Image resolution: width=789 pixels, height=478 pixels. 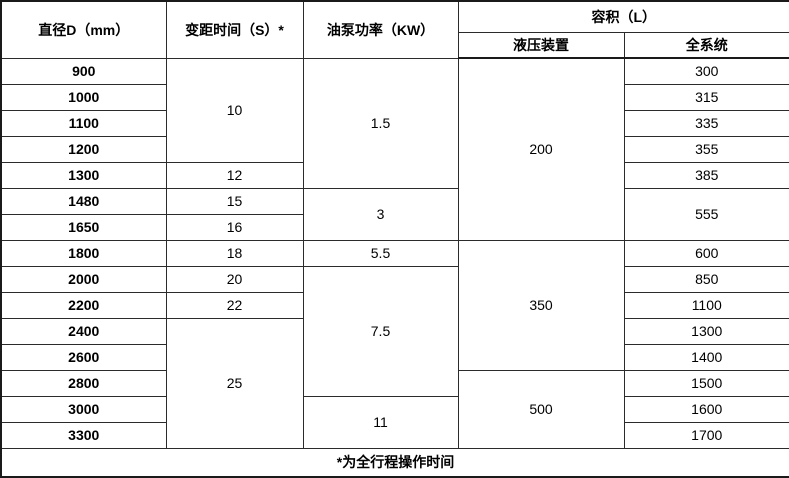 I want to click on cell-diameter: 1800, so click(x=83, y=253).